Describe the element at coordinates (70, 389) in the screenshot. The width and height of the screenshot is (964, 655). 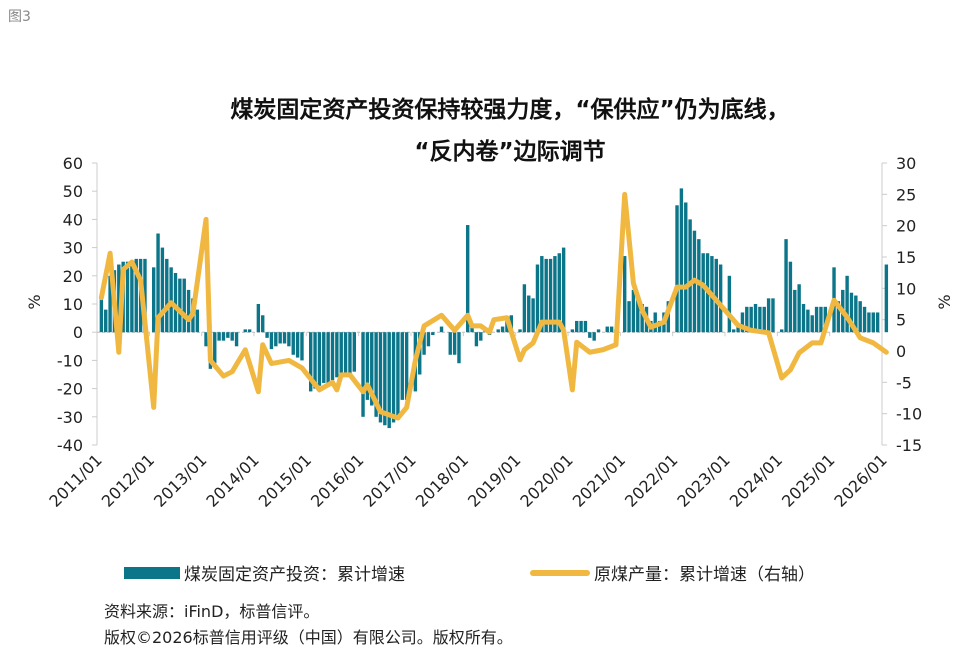
I see `y-left-tick-label: -20` at that location.